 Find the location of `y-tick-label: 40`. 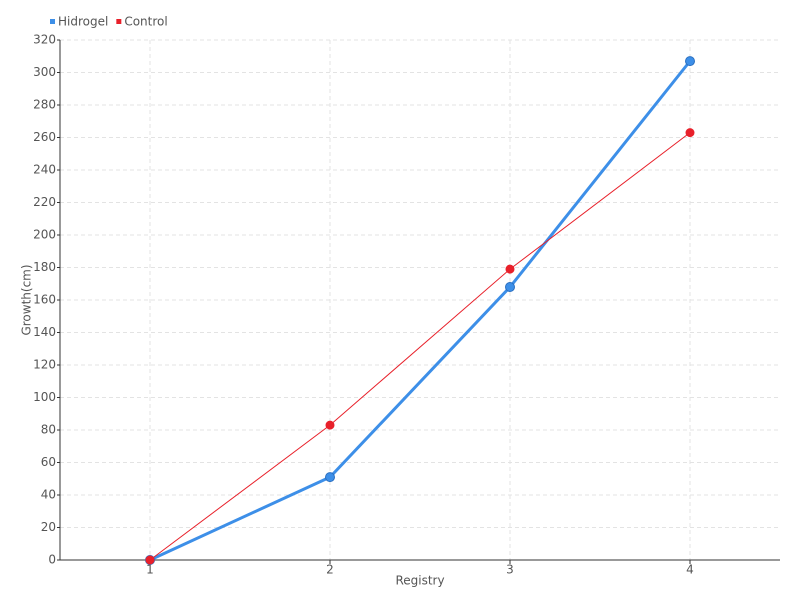

y-tick-label: 40 is located at coordinates (48, 495).